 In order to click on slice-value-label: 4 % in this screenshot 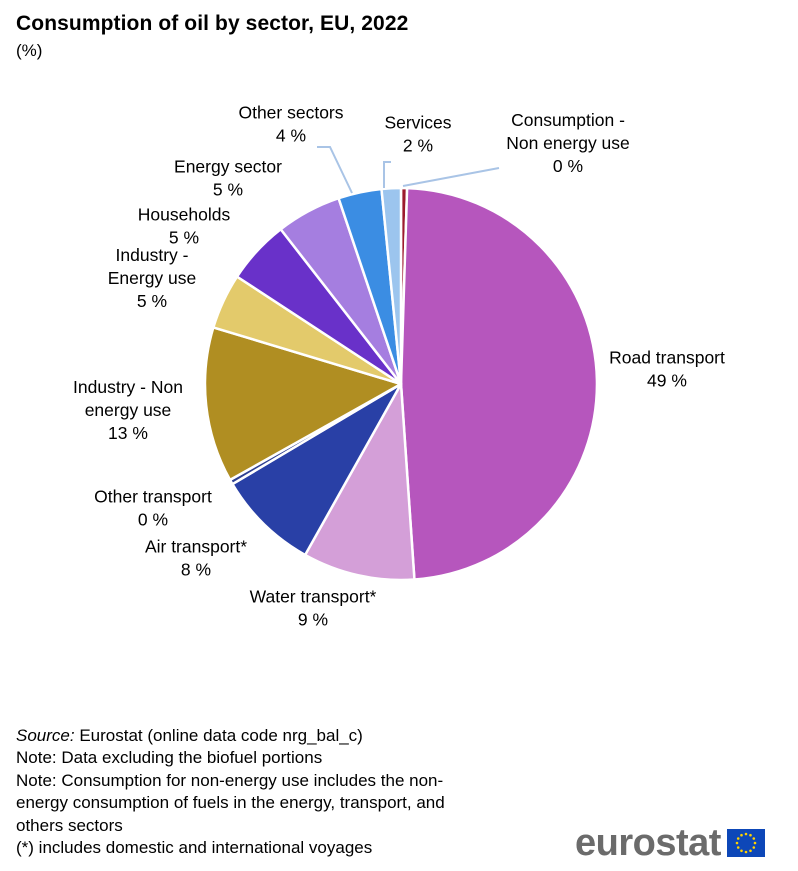, I will do `click(291, 136)`.